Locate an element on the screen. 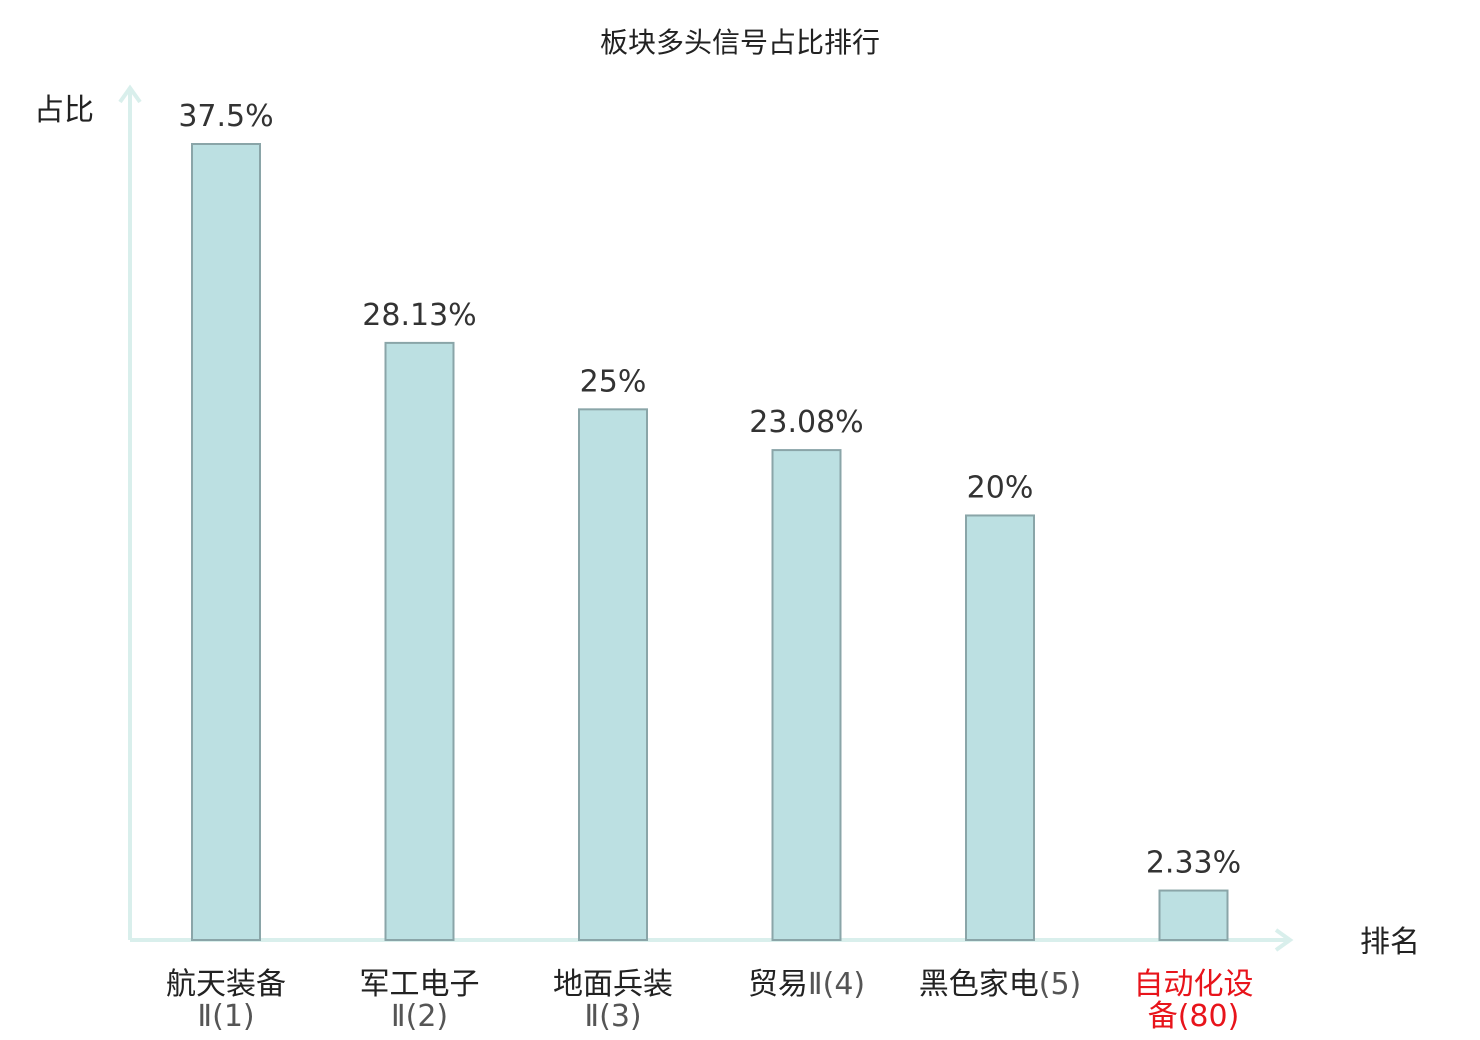 This screenshot has height=1040, width=1480. category-label: 航天装备 Ⅱ(1) is located at coordinates (226, 1000).